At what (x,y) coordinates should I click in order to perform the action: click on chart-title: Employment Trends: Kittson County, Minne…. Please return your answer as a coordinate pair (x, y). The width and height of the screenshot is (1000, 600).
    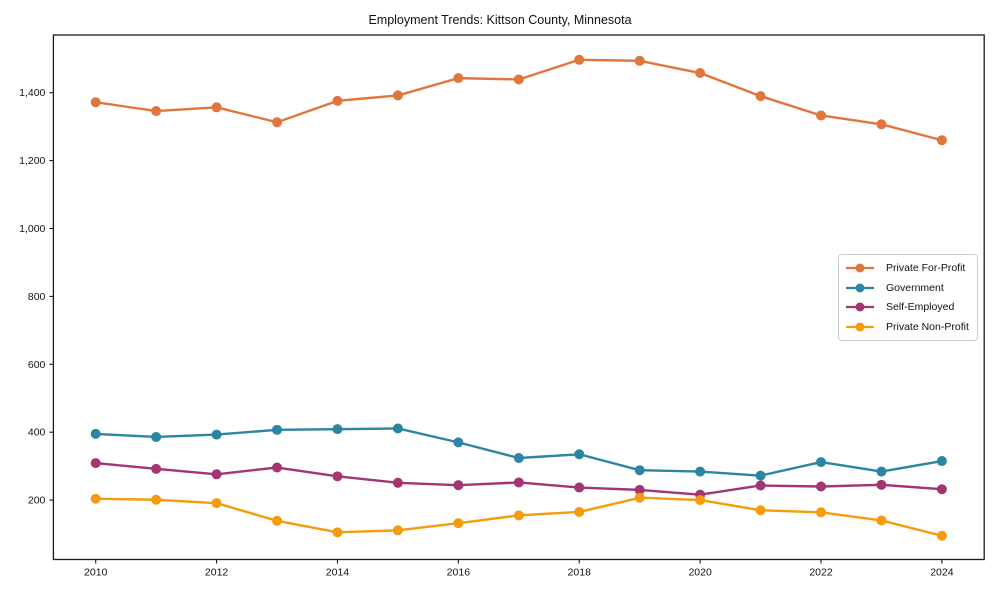
    Looking at the image, I should click on (500, 20).